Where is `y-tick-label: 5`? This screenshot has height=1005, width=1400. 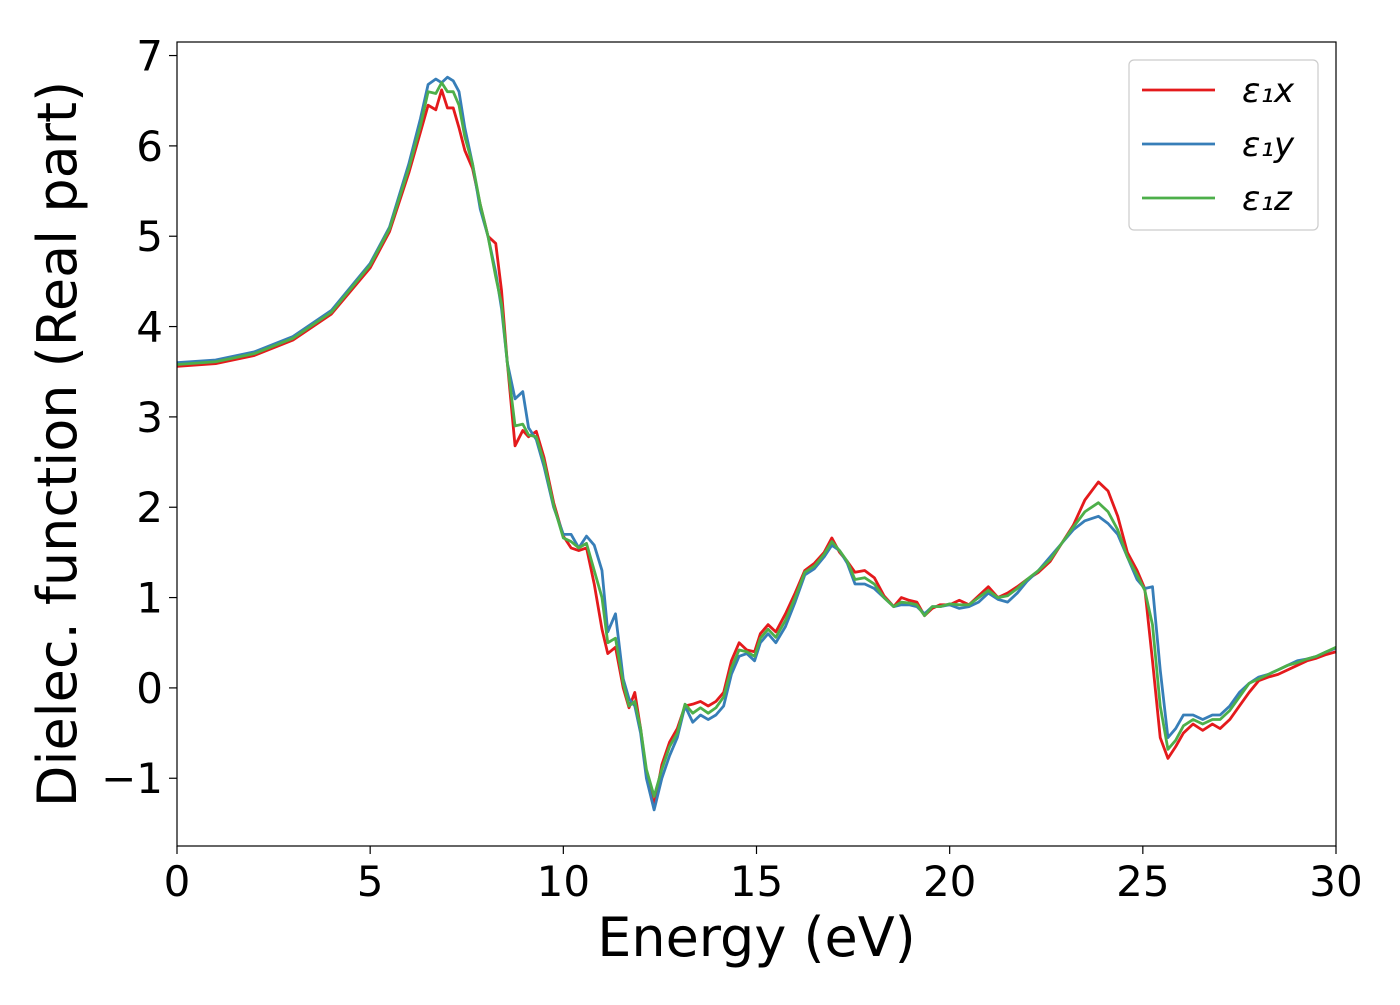 y-tick-label: 5 is located at coordinates (149, 236).